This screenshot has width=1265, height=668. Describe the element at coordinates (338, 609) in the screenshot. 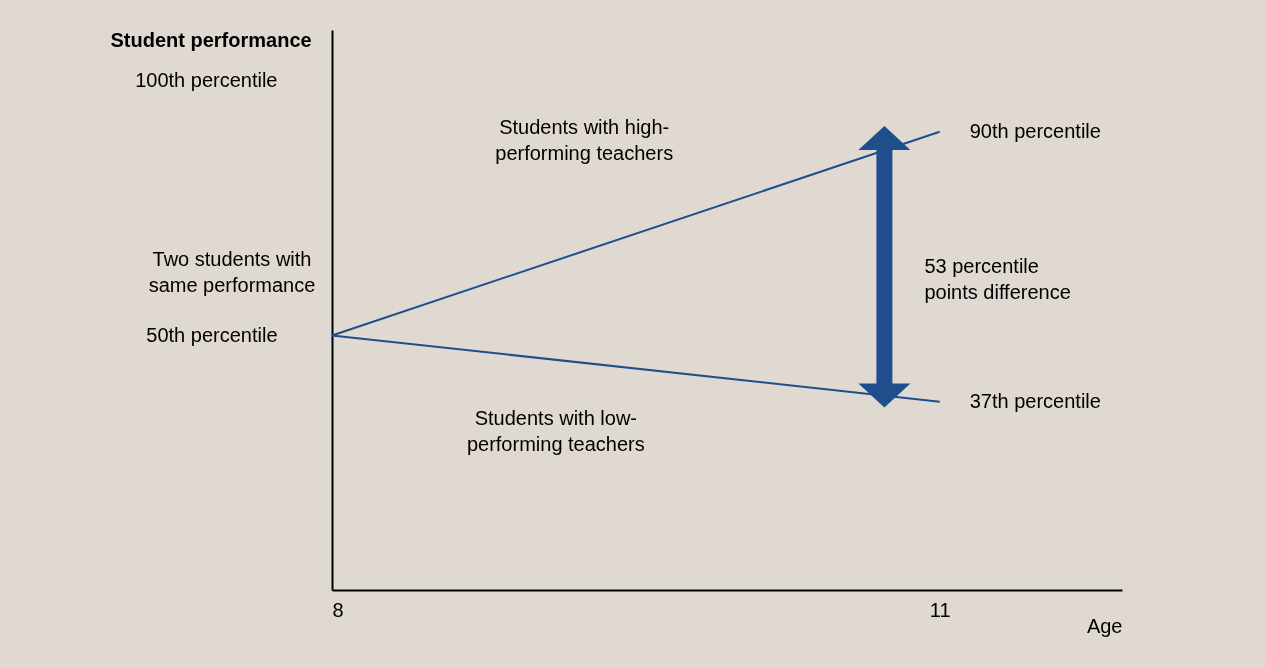

I see `x-tick-label: 8` at that location.